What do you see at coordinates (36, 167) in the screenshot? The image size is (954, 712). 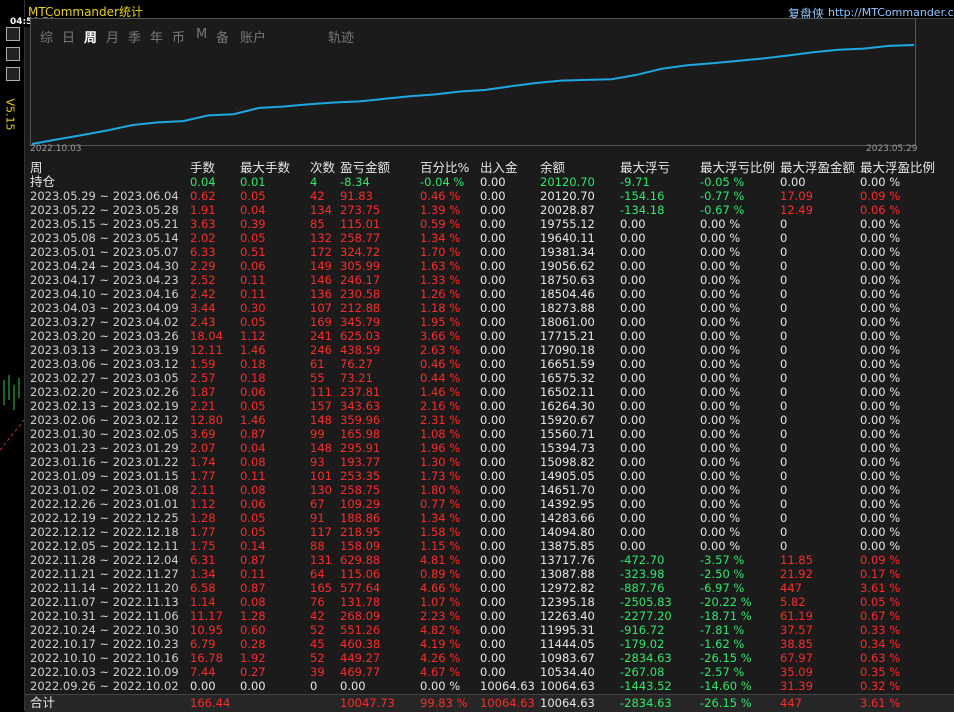 I see `column-header: 周` at bounding box center [36, 167].